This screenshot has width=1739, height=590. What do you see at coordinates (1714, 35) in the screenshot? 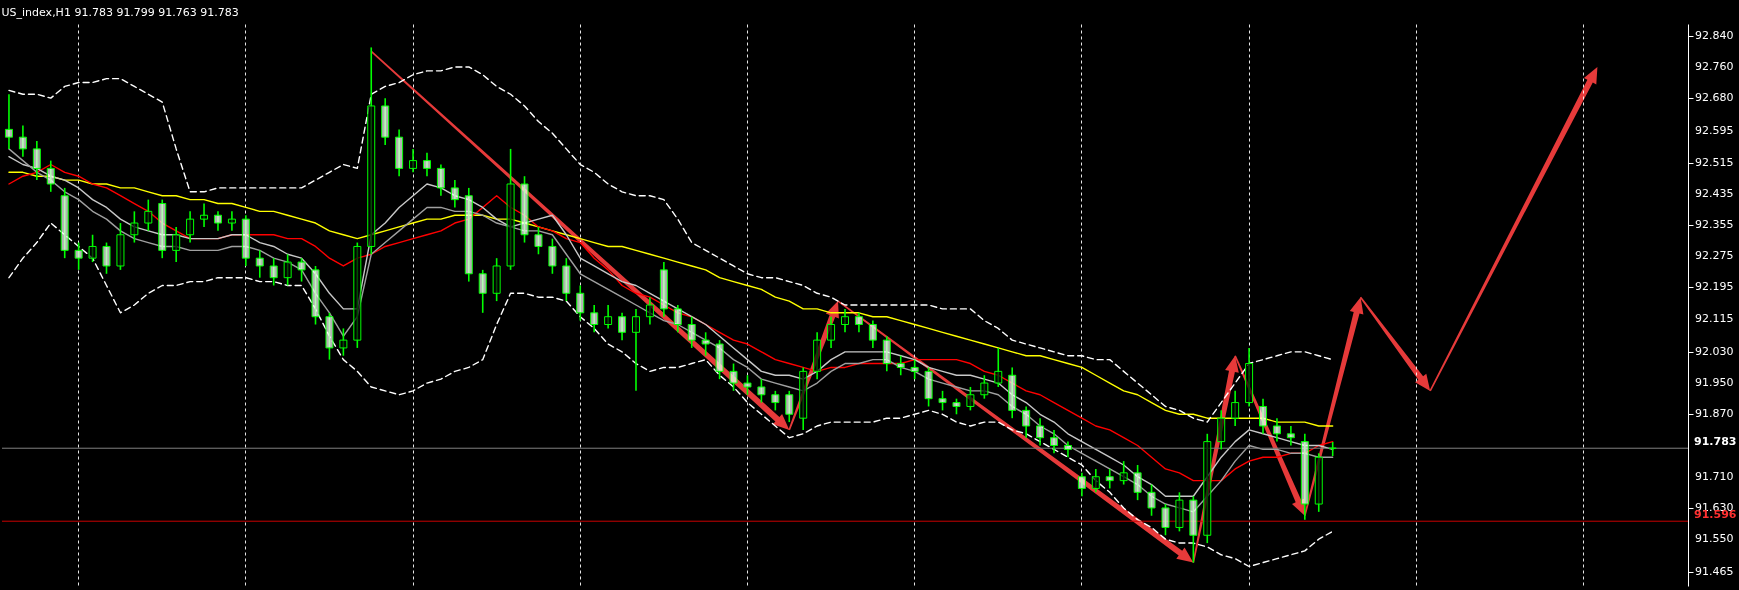
I see `y-tick-label: 92.840` at bounding box center [1714, 35].